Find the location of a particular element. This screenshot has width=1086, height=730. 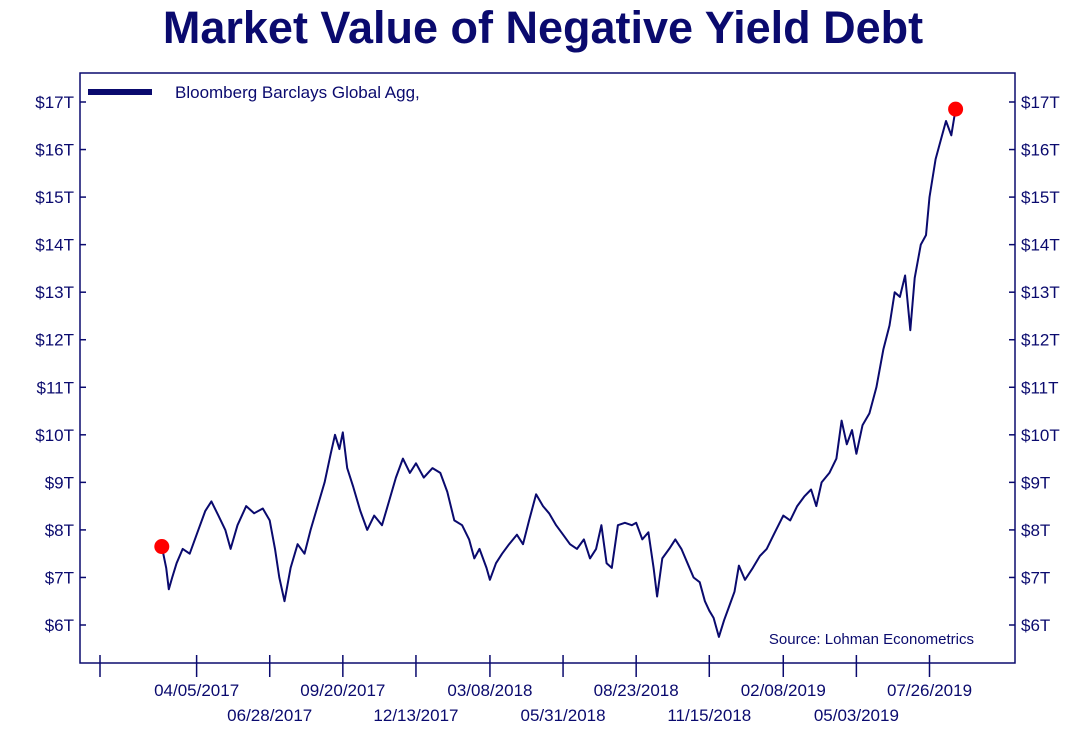

y-tick-label-right: $15T is located at coordinates (1040, 197).